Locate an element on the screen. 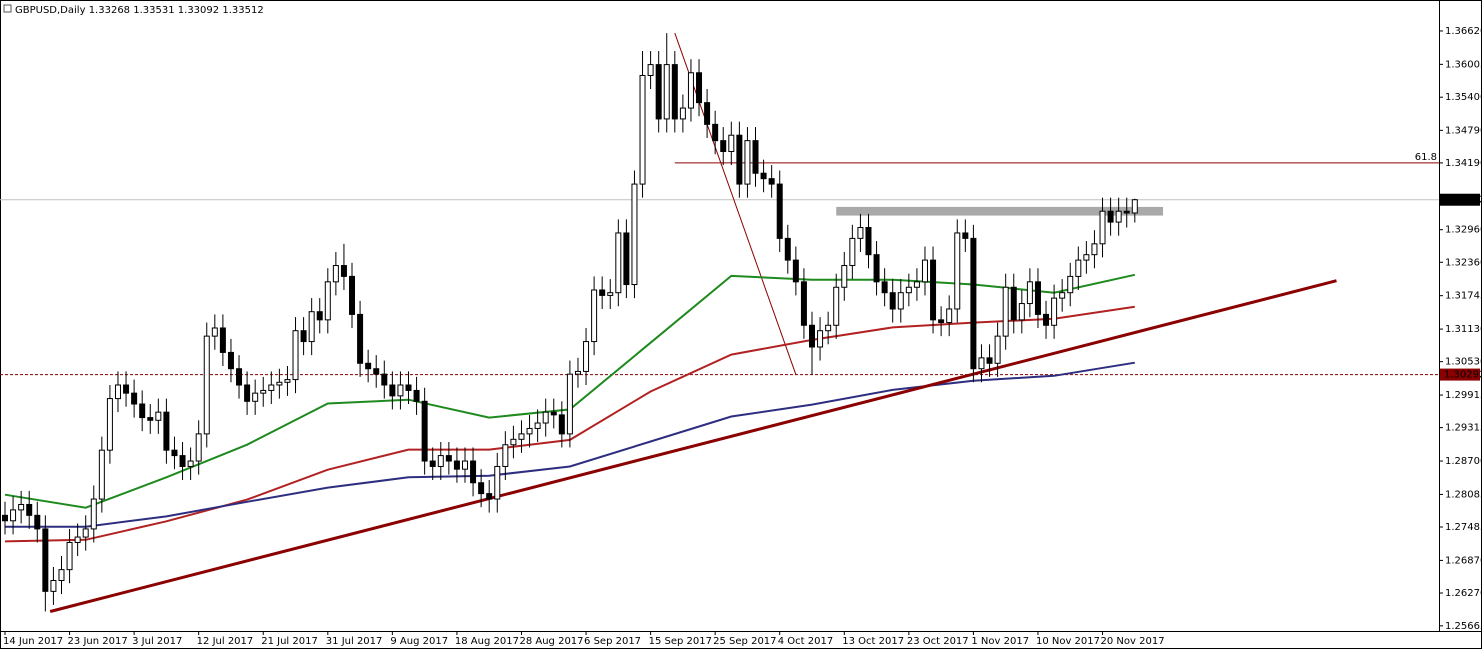 The image size is (1482, 649). y-tick-label: 1.25665 is located at coordinates (1463, 626).